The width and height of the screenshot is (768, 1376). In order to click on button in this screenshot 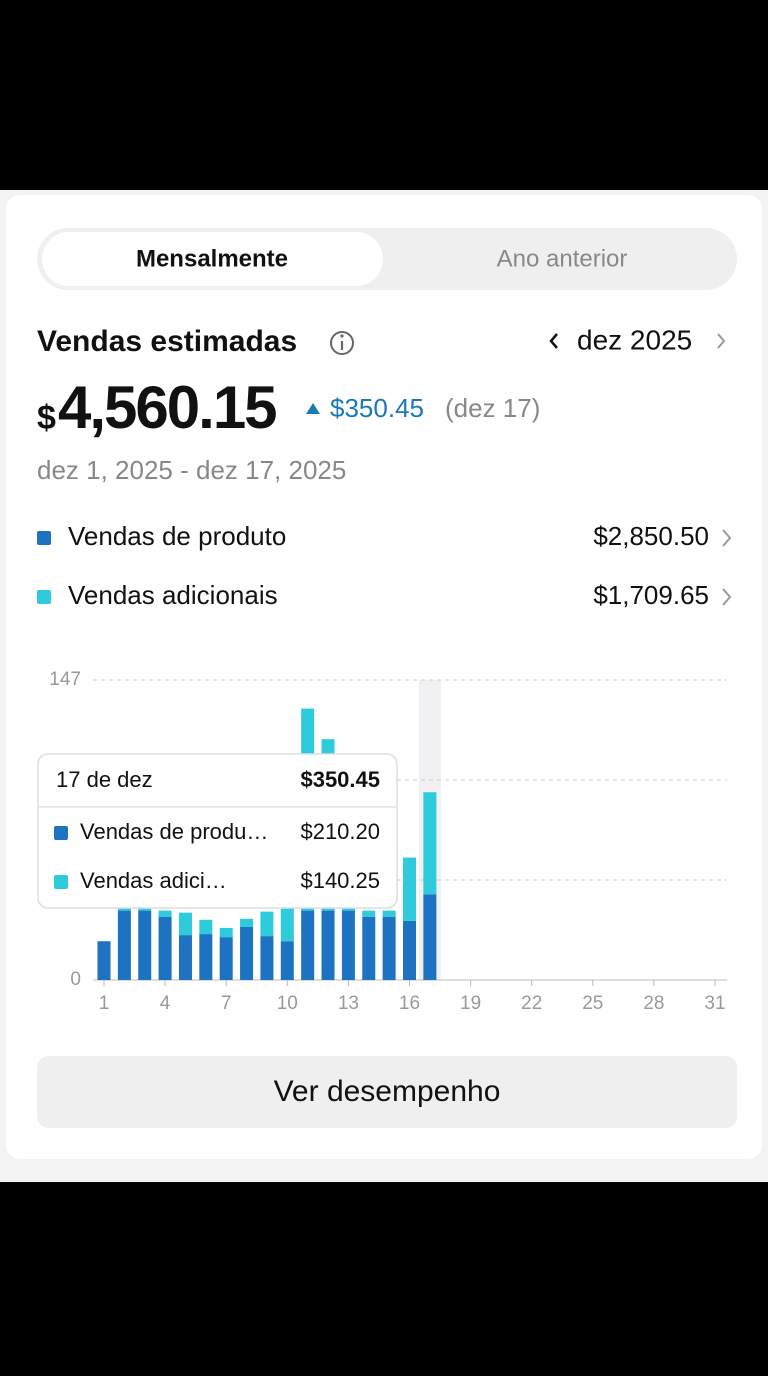, I will do `click(387, 1092)`.